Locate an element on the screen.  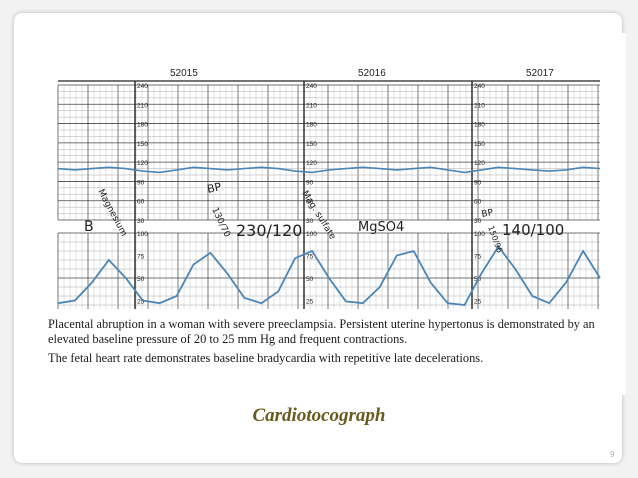
uc-trace is located at coordinates (329, 275).